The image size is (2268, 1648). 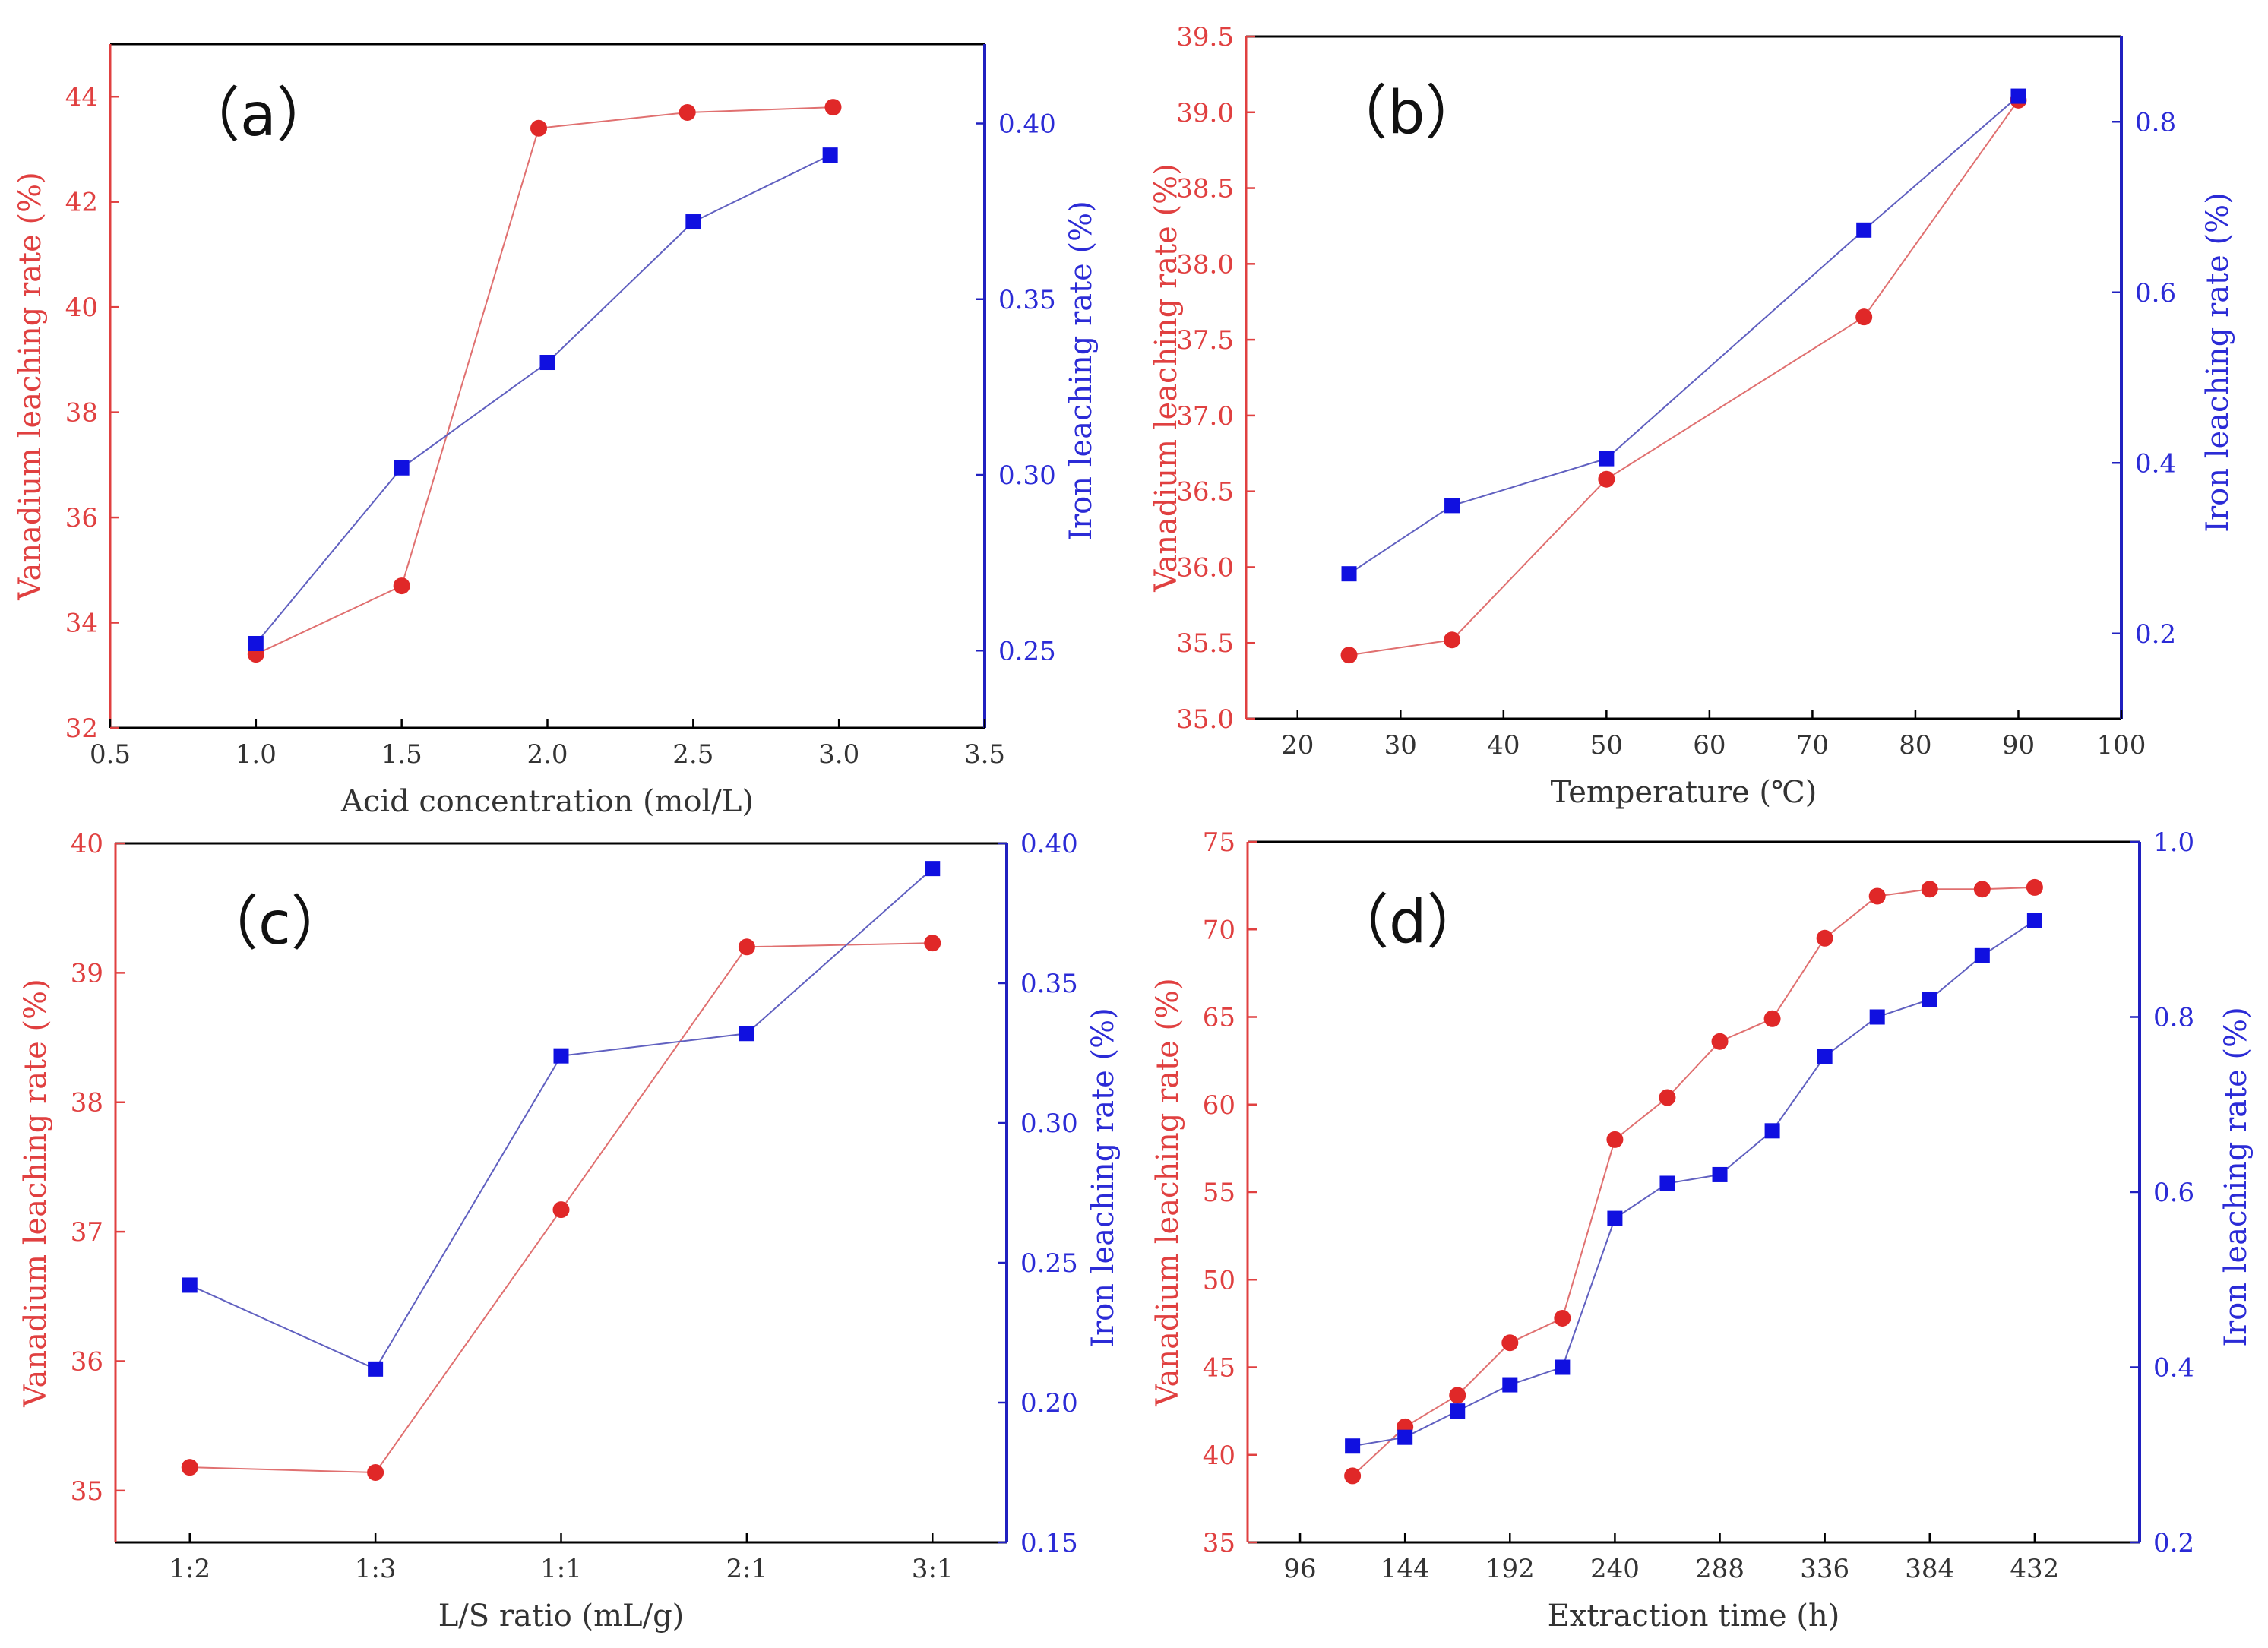 I want to click on x-tick-label: 40, so click(x=1503, y=745).